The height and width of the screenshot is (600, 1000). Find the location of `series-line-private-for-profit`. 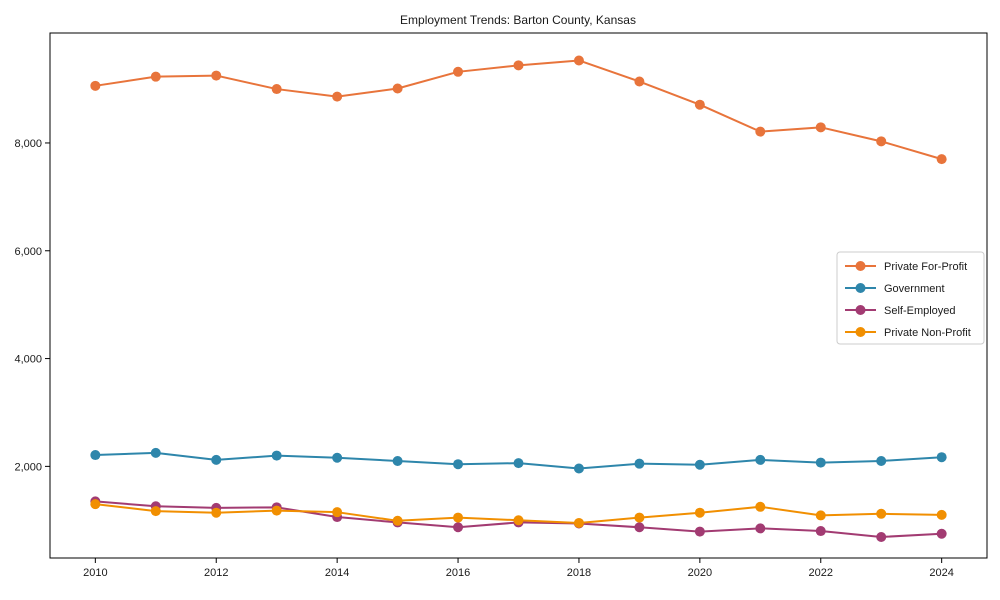

series-line-private-for-profit is located at coordinates (518, 110).